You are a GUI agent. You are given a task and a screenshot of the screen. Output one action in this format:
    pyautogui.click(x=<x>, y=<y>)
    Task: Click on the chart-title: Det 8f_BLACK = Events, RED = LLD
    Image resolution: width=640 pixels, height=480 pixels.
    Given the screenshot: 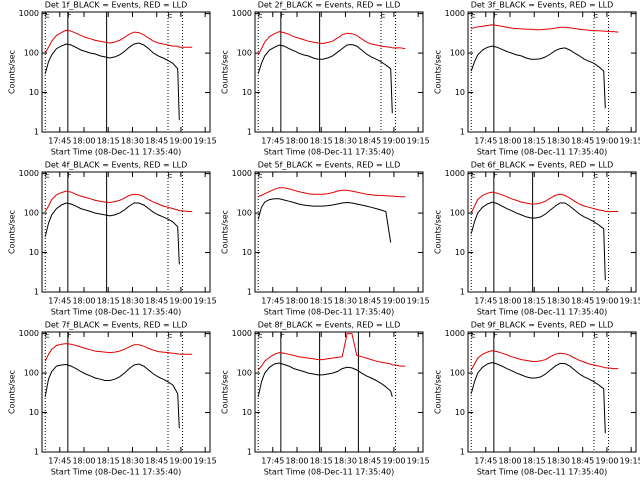 What is the action you would take?
    pyautogui.click(x=329, y=325)
    